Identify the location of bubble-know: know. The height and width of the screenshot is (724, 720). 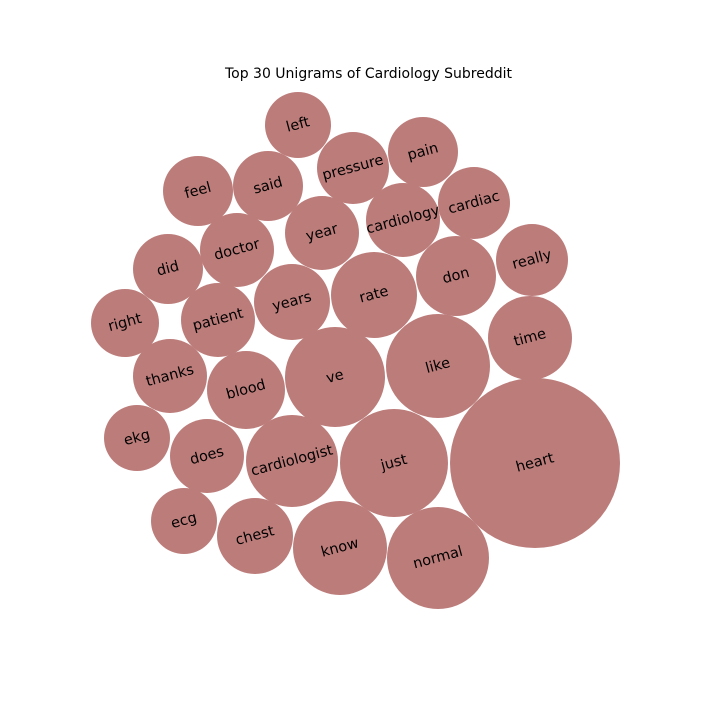
(340, 548).